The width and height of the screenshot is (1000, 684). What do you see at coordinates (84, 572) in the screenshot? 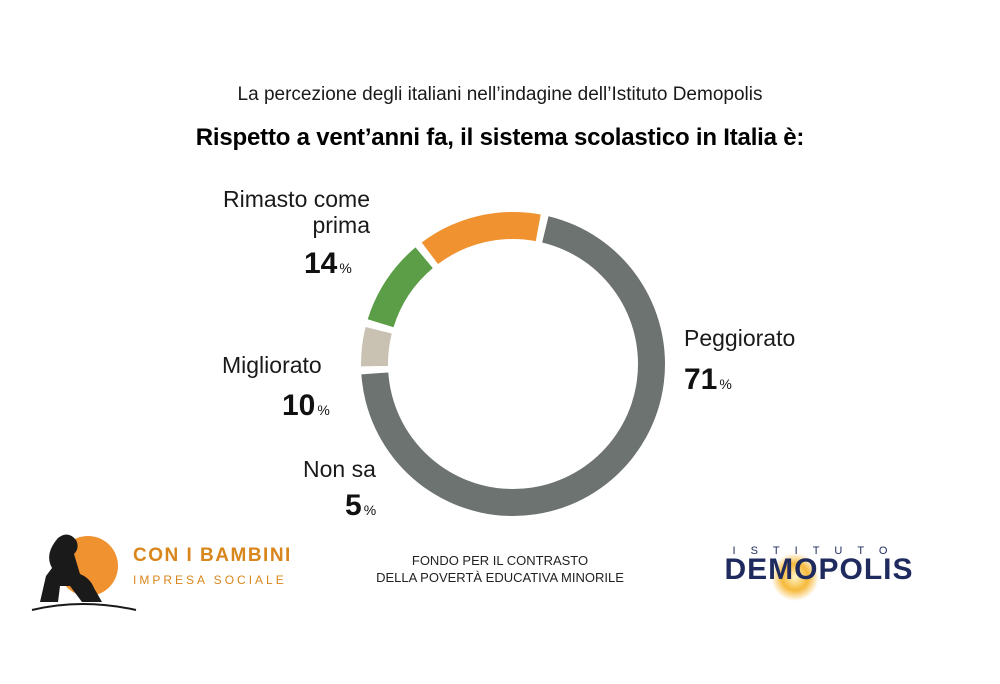
I see `con-i-bambini-logo` at bounding box center [84, 572].